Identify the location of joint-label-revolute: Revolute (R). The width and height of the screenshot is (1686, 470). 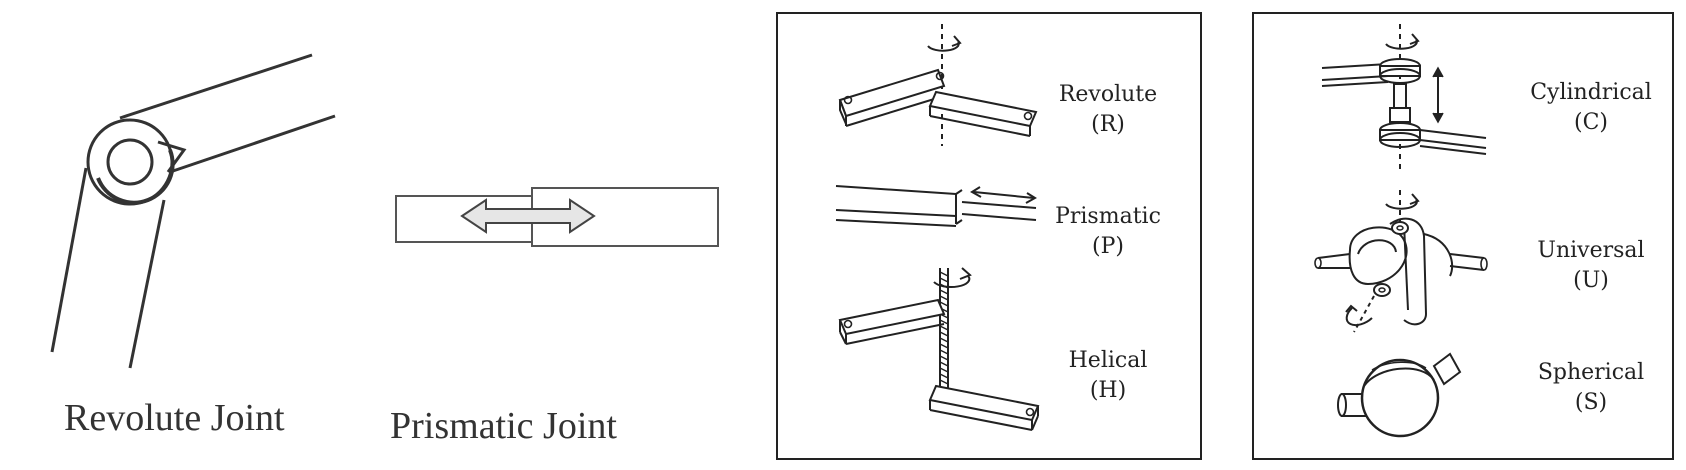
(1108, 110).